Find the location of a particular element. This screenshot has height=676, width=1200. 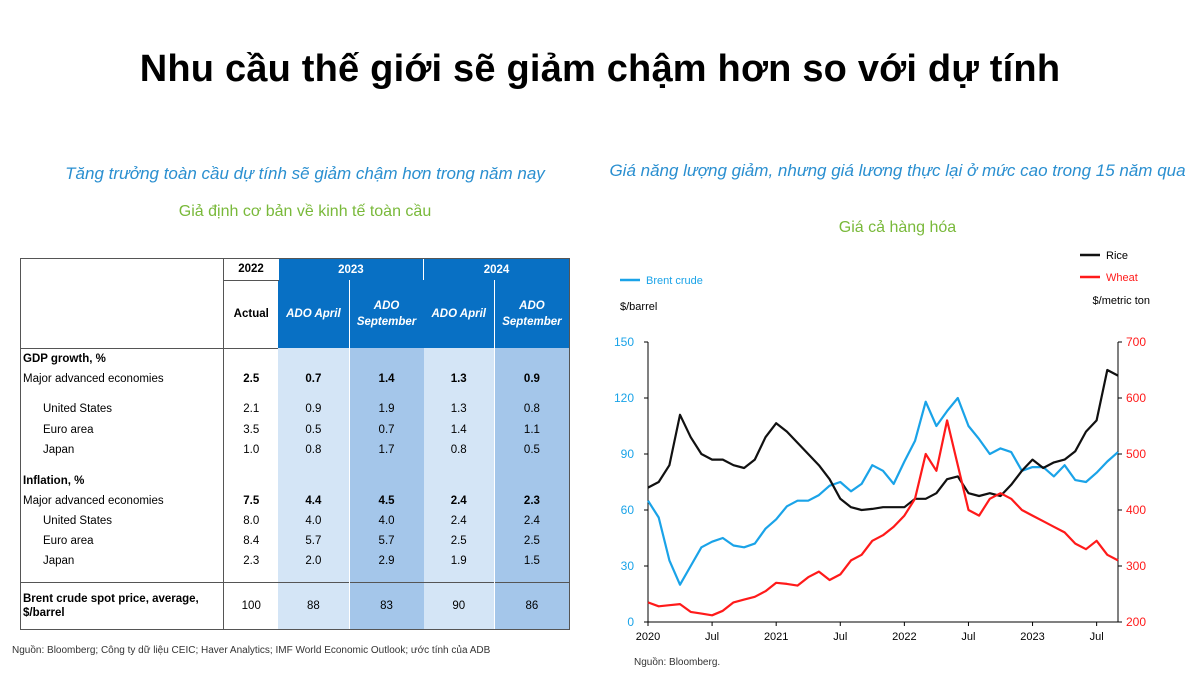

col-2023: 2023 is located at coordinates (350, 270).